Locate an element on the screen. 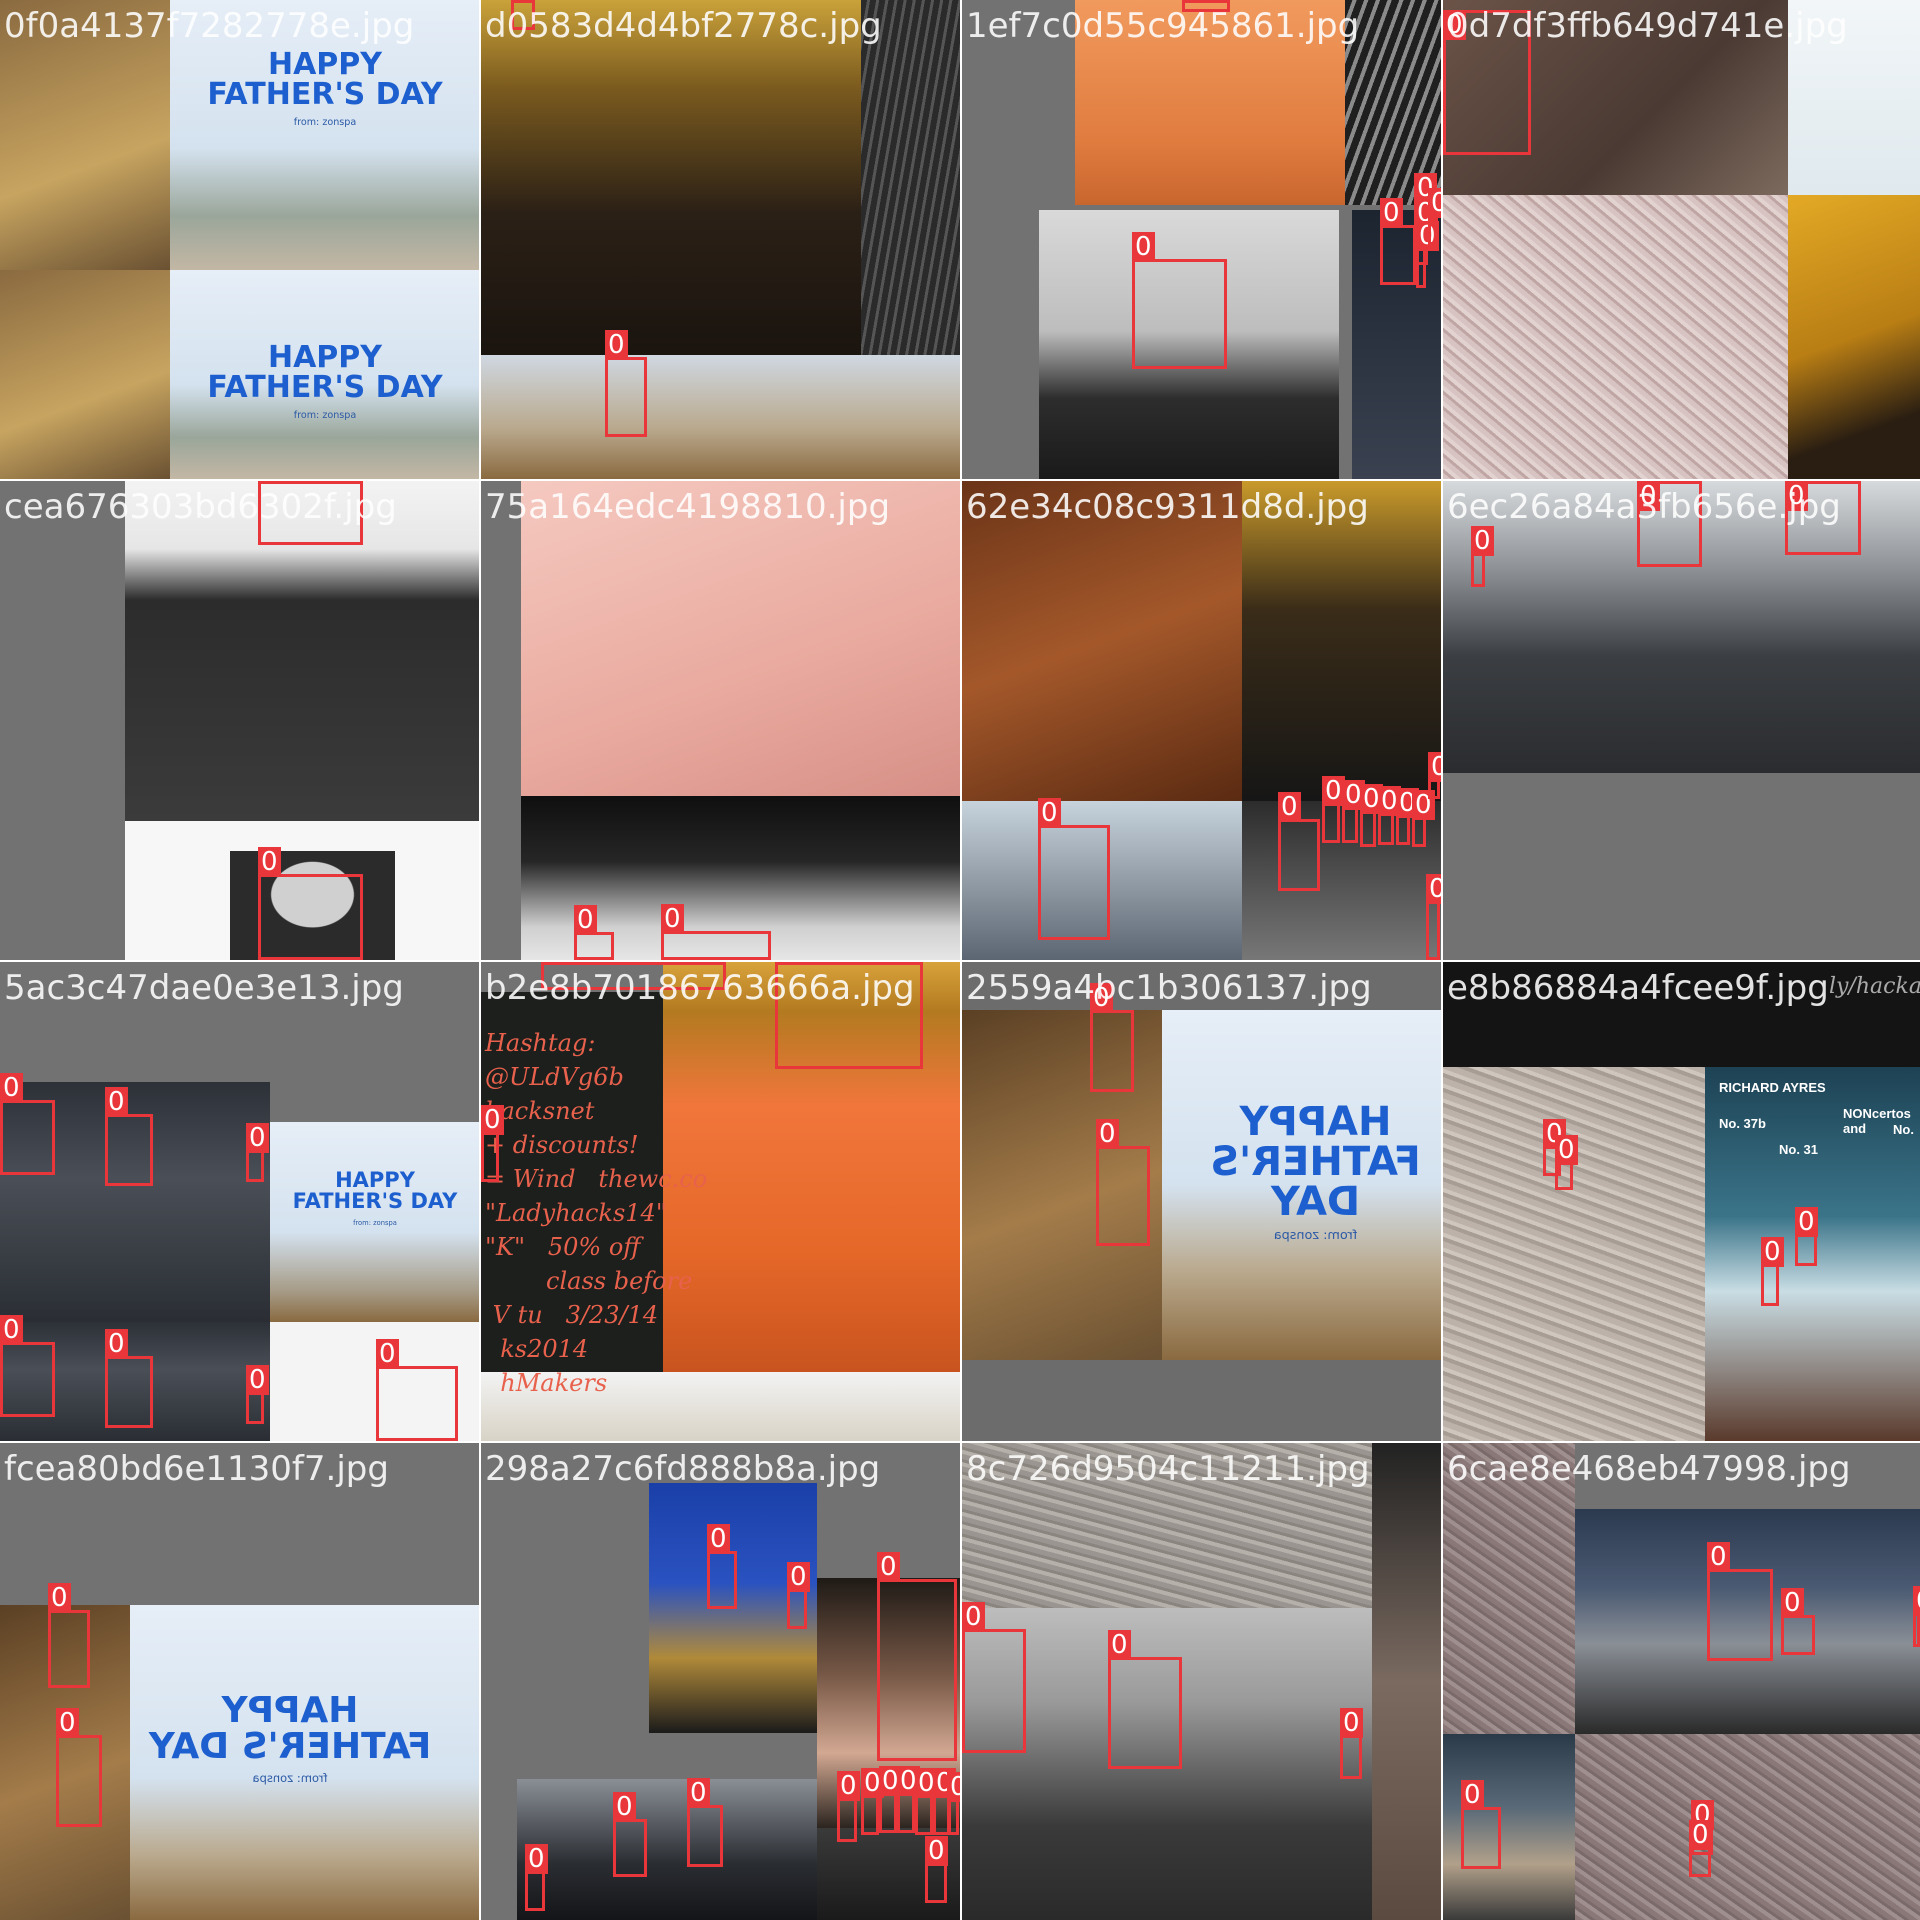  tile-filename: 5ac3c47dae0e3e13.jpg is located at coordinates (204, 988).